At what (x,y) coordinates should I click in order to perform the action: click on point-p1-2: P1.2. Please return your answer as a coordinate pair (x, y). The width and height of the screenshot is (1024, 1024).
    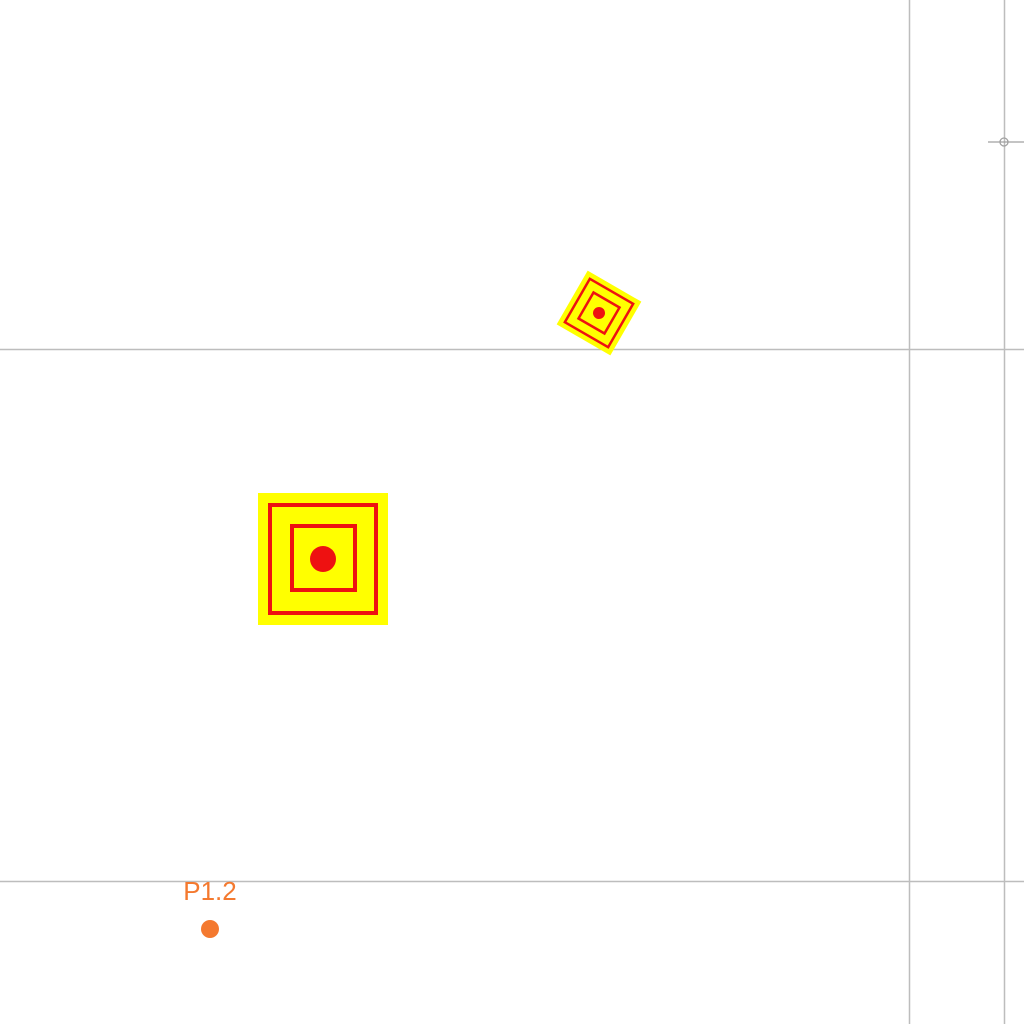
    Looking at the image, I should click on (210, 907).